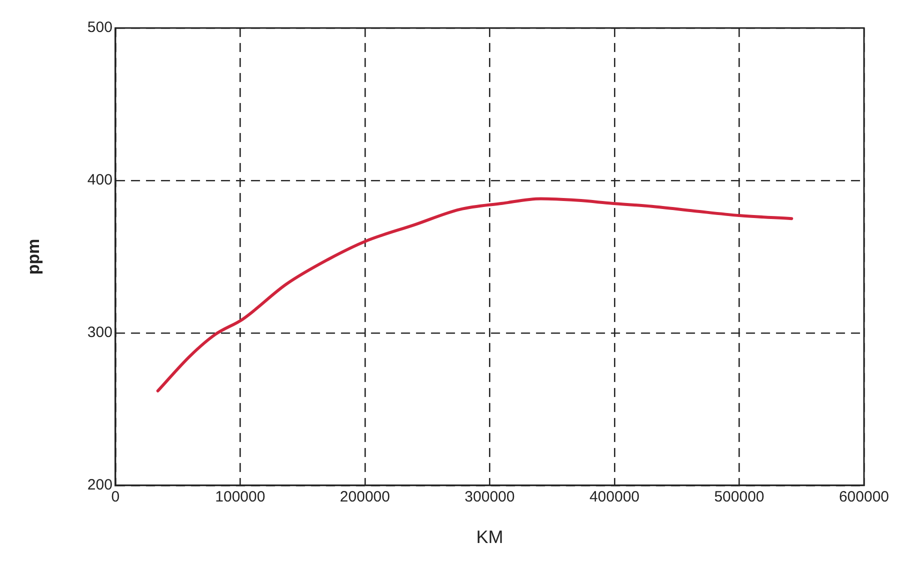 The width and height of the screenshot is (909, 563). I want to click on x-tick-label: 0, so click(115, 497).